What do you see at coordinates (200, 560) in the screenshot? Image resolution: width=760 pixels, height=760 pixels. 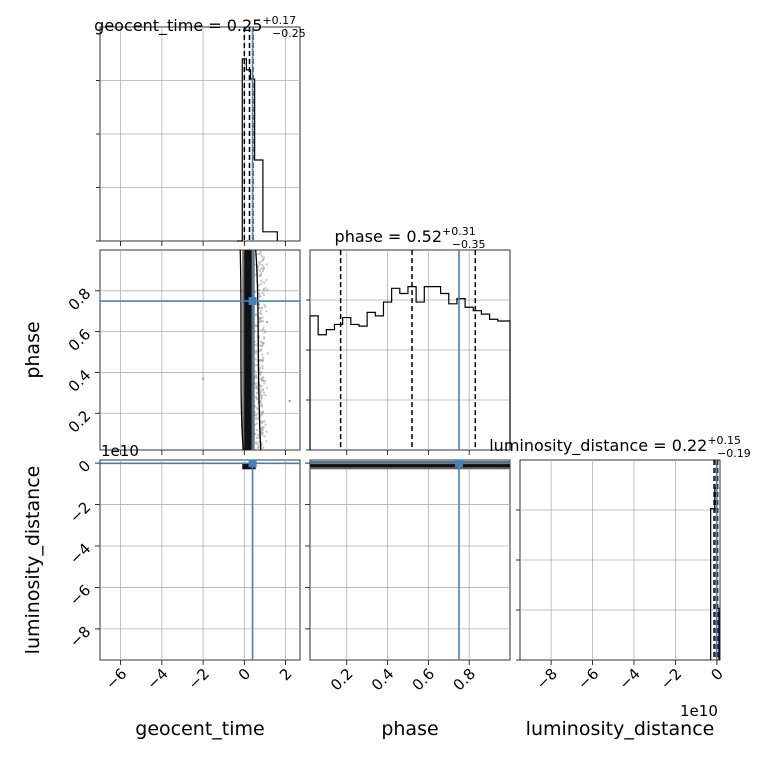 I see `panel-distance-vs-geocent-time` at bounding box center [200, 560].